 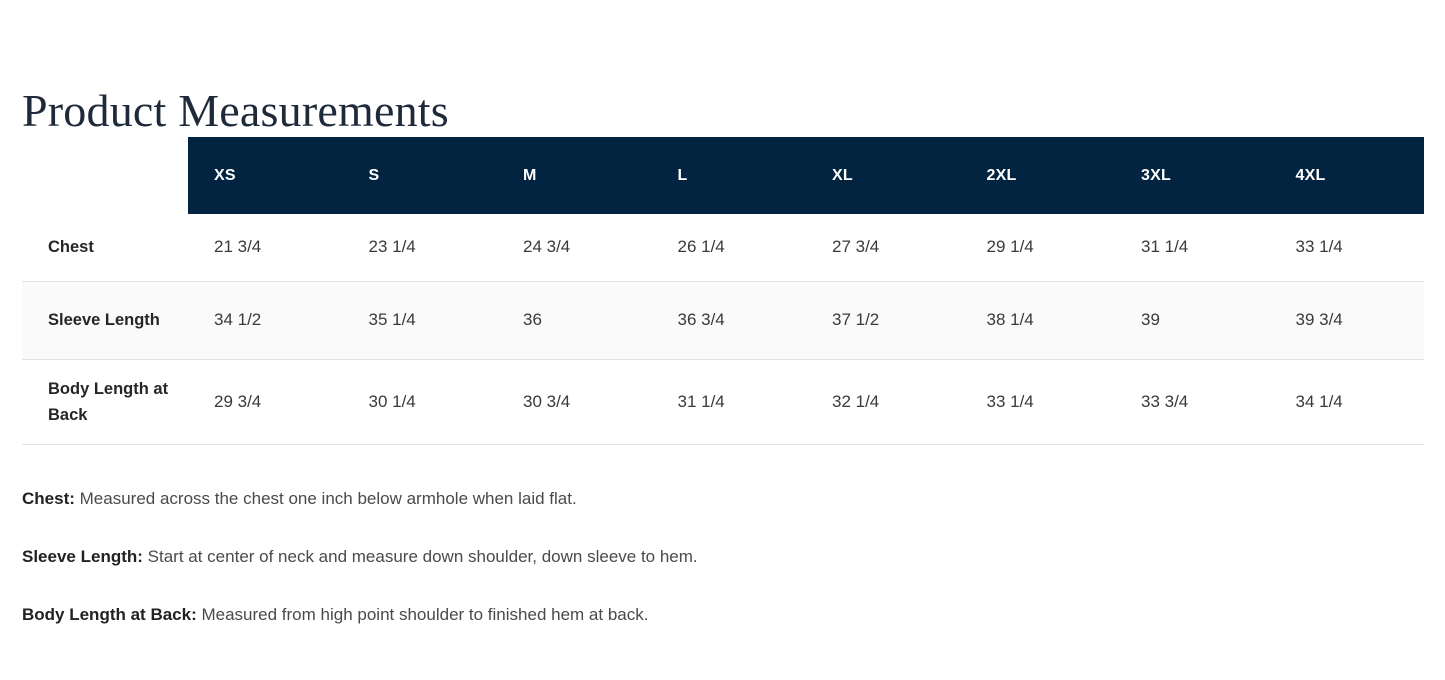 What do you see at coordinates (574, 175) in the screenshot?
I see `column-header-m: M` at bounding box center [574, 175].